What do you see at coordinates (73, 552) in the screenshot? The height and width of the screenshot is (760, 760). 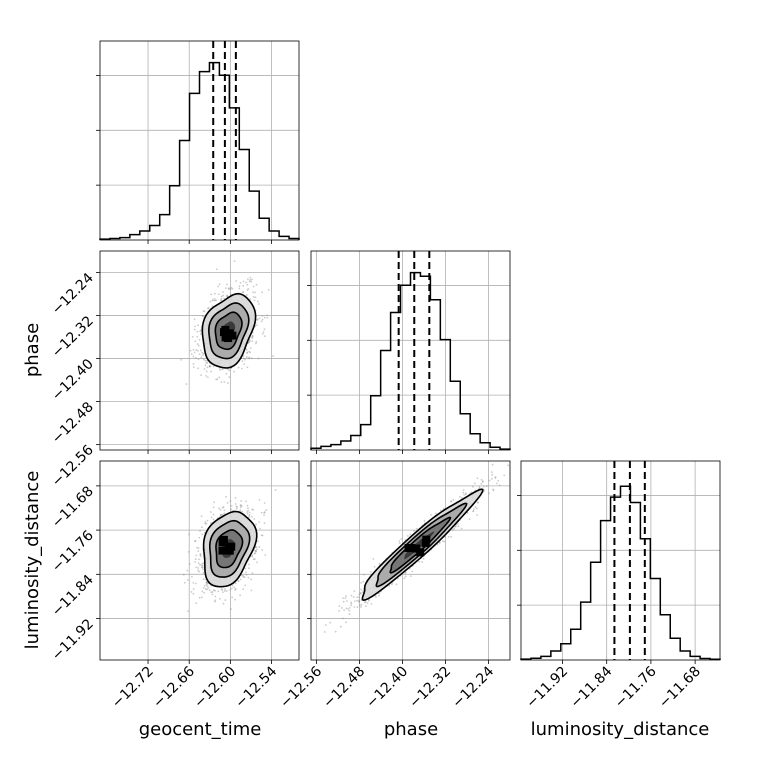 I see `y-tick-label: −11.76` at bounding box center [73, 552].